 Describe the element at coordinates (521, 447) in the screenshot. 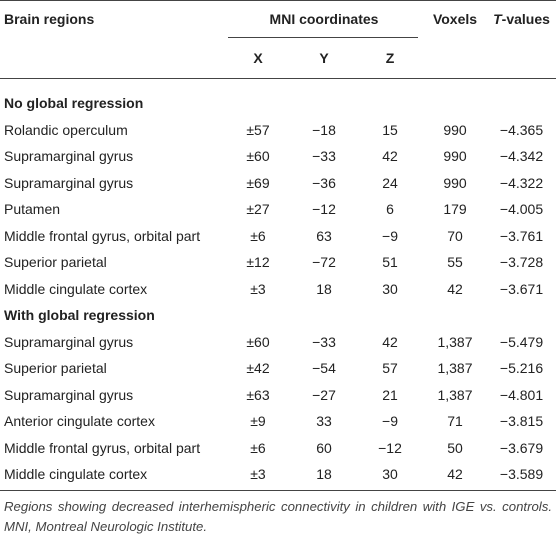

I see `cell: −3.679` at that location.